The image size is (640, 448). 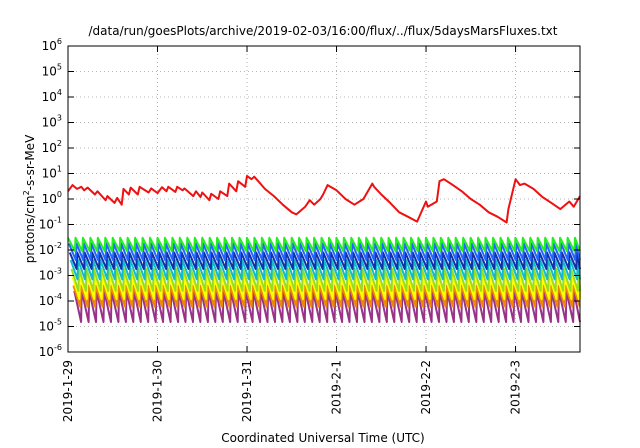 What do you see at coordinates (59, 143) in the screenshot?
I see `y-tick-exp: 2` at bounding box center [59, 143].